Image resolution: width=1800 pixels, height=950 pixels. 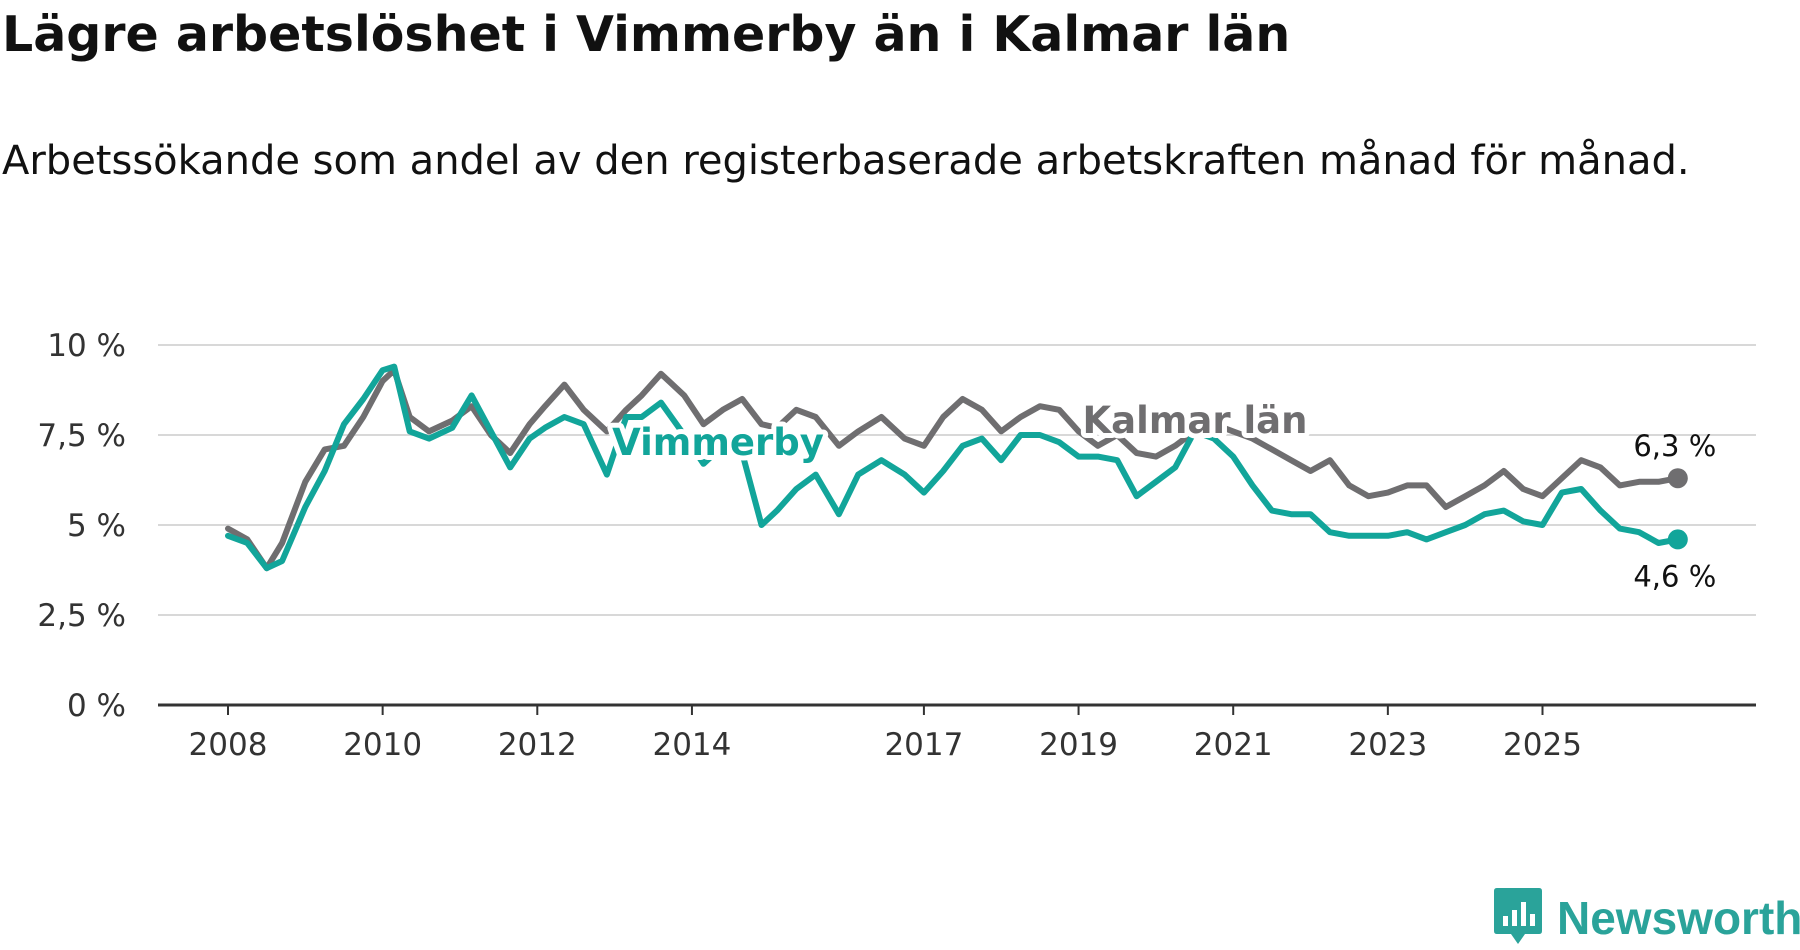 I want to click on x-tick-label: 2017, so click(x=923, y=745).